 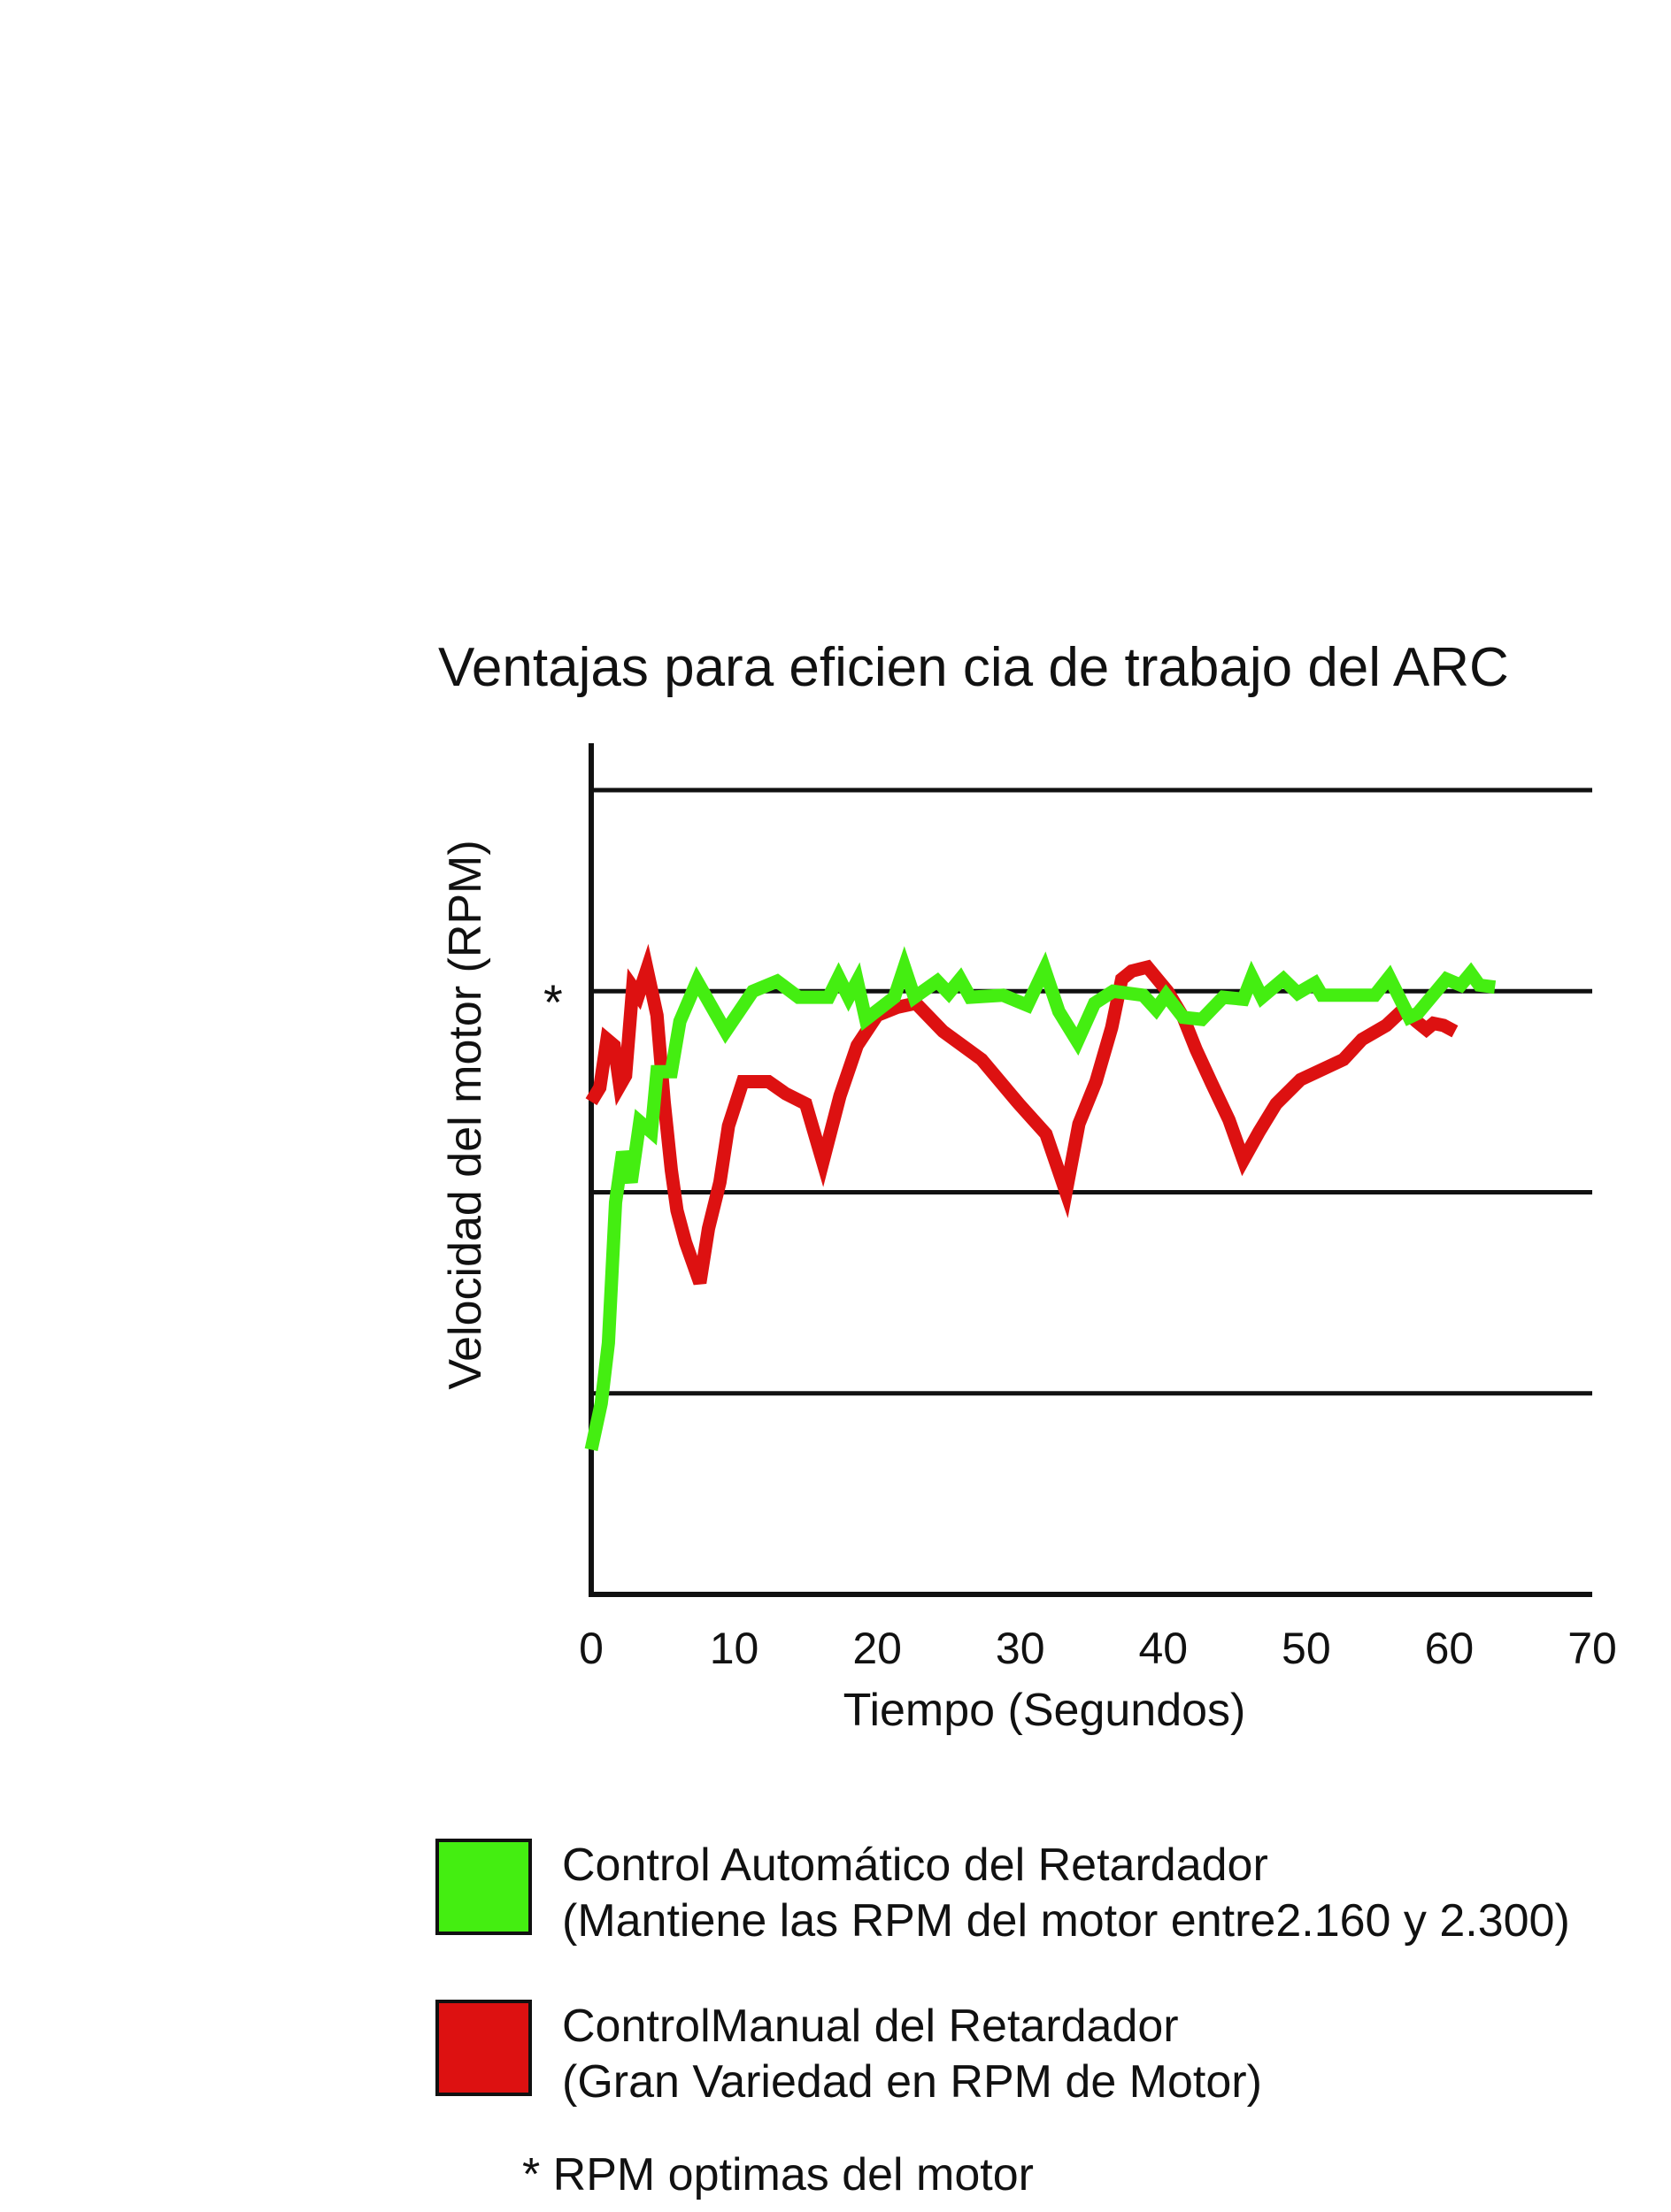 I want to click on x-tick-label: 0, so click(x=591, y=1649).